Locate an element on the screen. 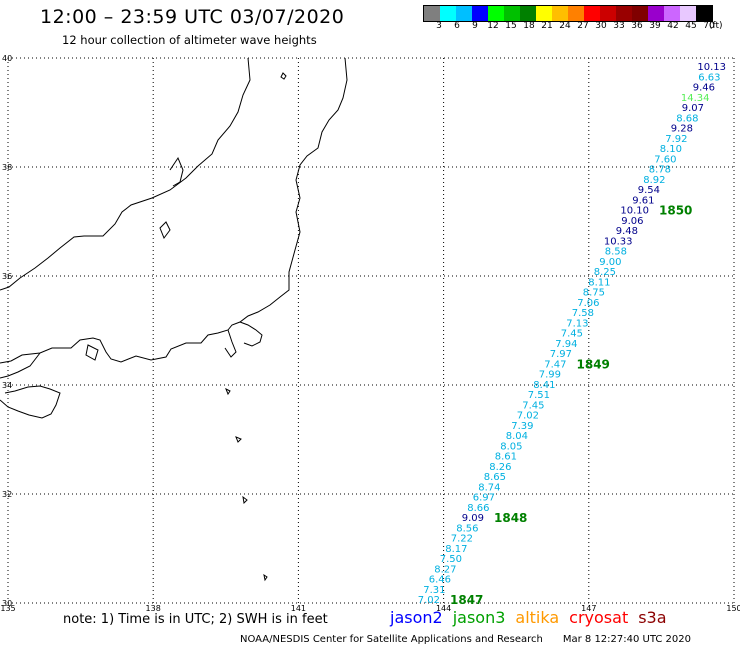 This screenshot has width=740, height=650. scale-label: 42 is located at coordinates (673, 26).